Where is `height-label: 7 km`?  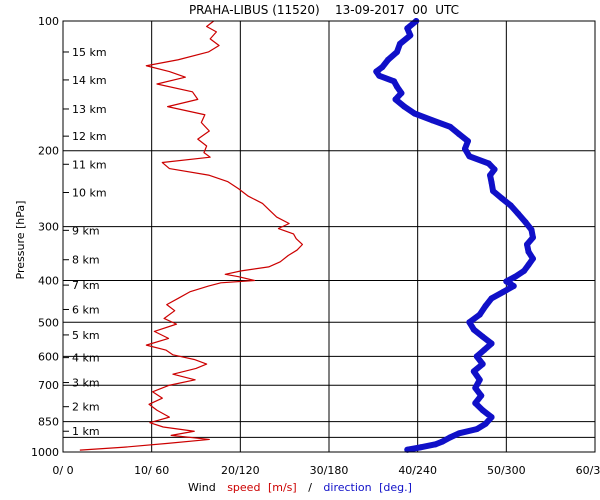
height-label: 7 km is located at coordinates (86, 285).